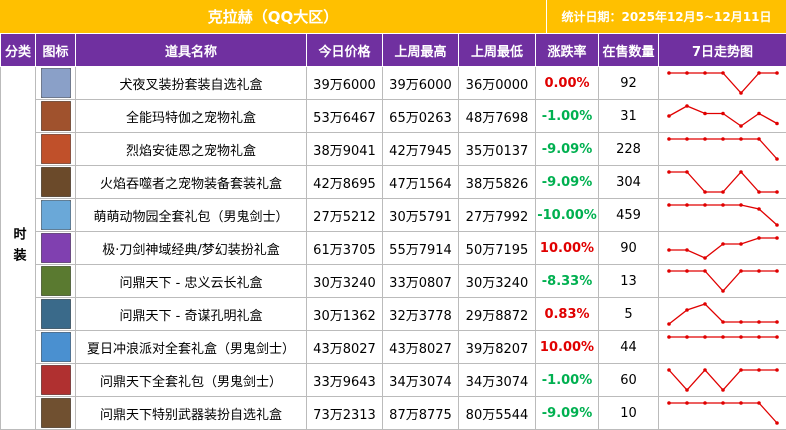 This screenshot has height=430, width=786. Describe the element at coordinates (344, 314) in the screenshot. I see `today-price: 30万1362` at that location.